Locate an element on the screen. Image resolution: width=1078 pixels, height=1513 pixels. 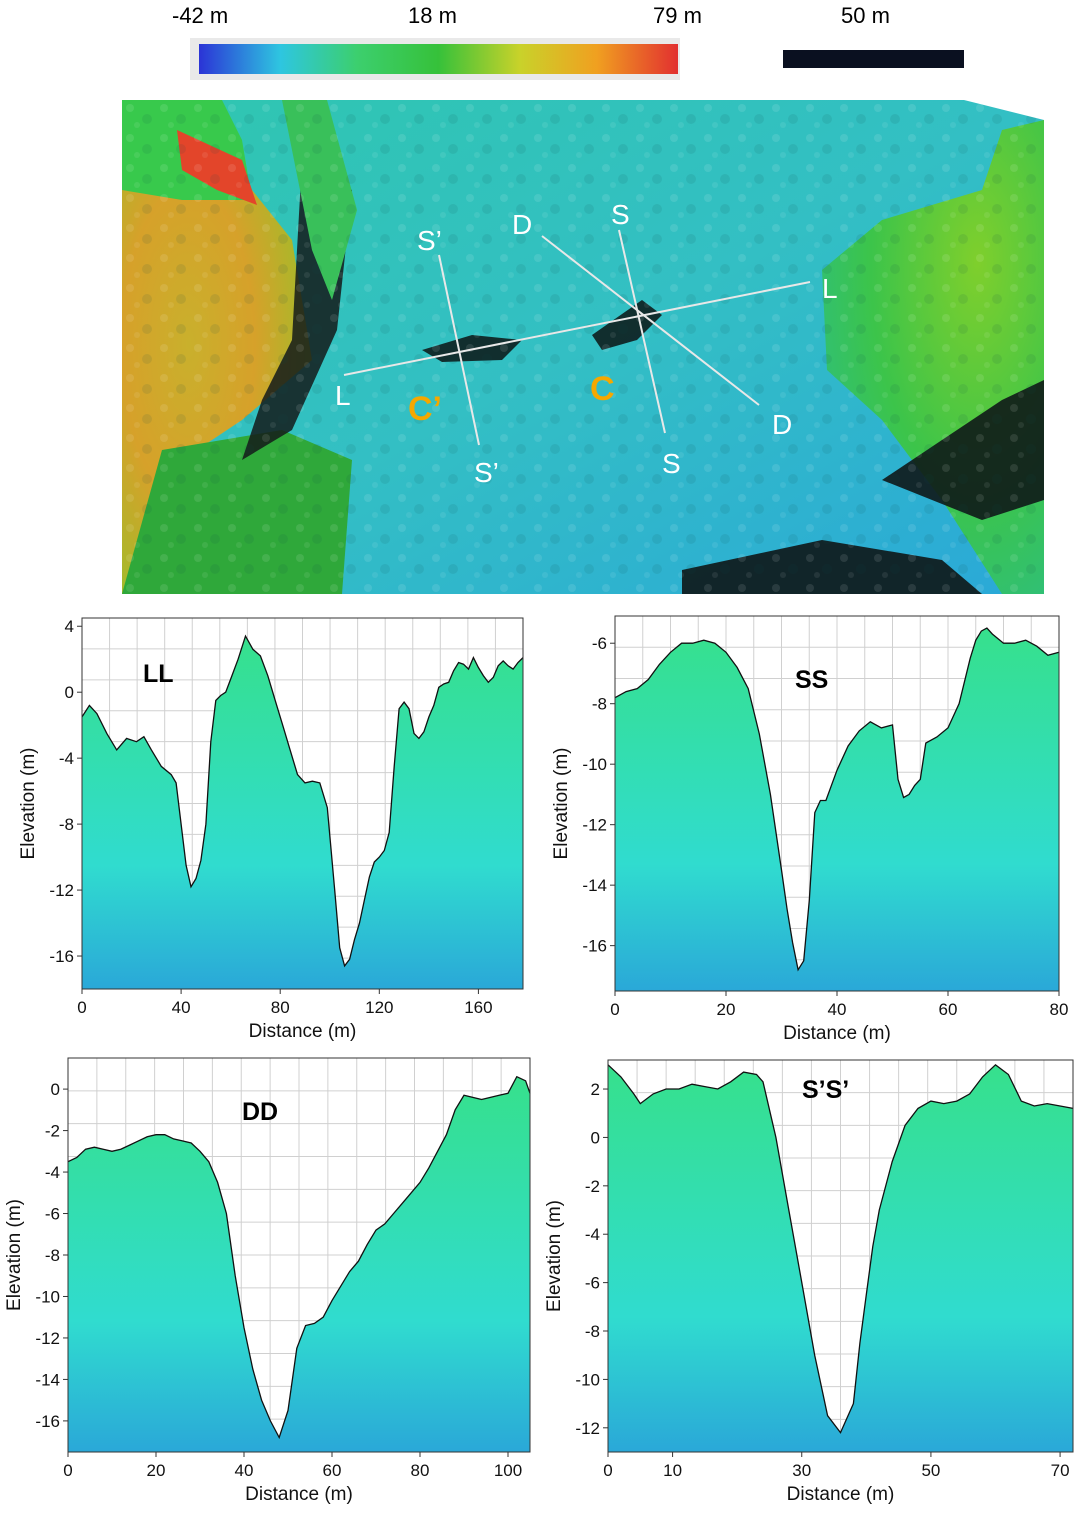
x-tick-label: 70 is located at coordinates (1060, 1470).